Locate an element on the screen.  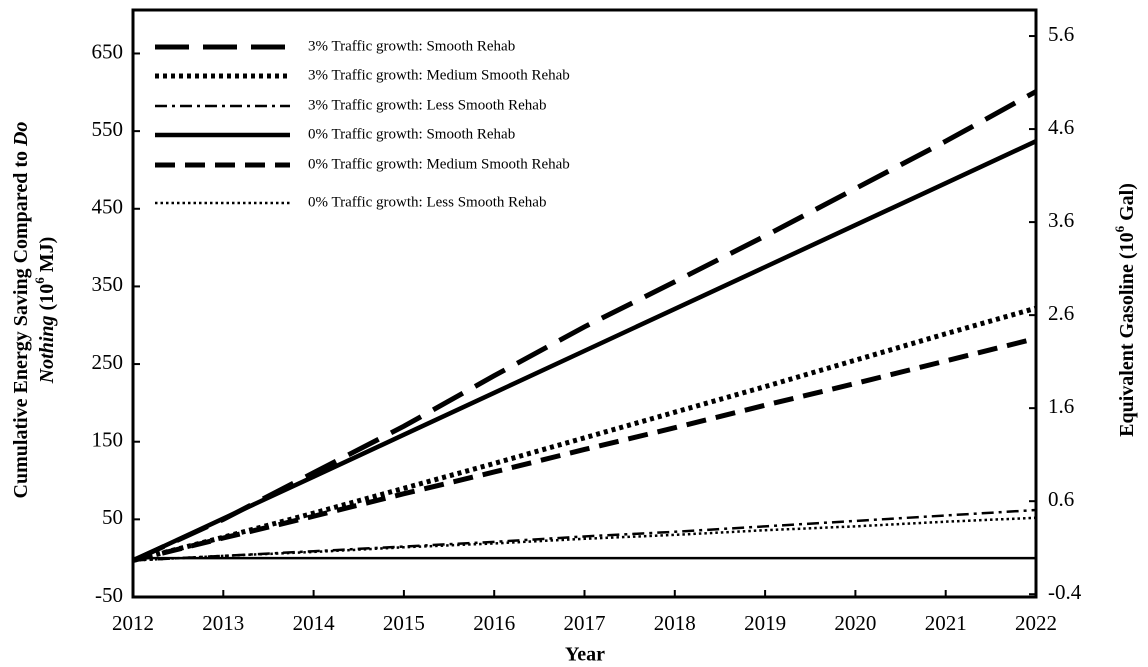
x-tick-label: 2019 is located at coordinates (765, 623).